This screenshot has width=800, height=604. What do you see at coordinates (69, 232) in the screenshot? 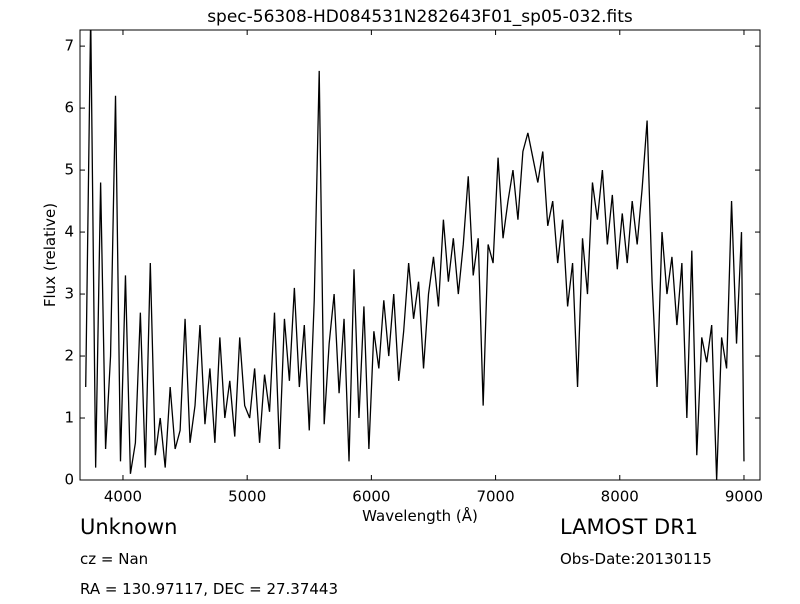
I see `y-tick-label: 4` at bounding box center [69, 232].